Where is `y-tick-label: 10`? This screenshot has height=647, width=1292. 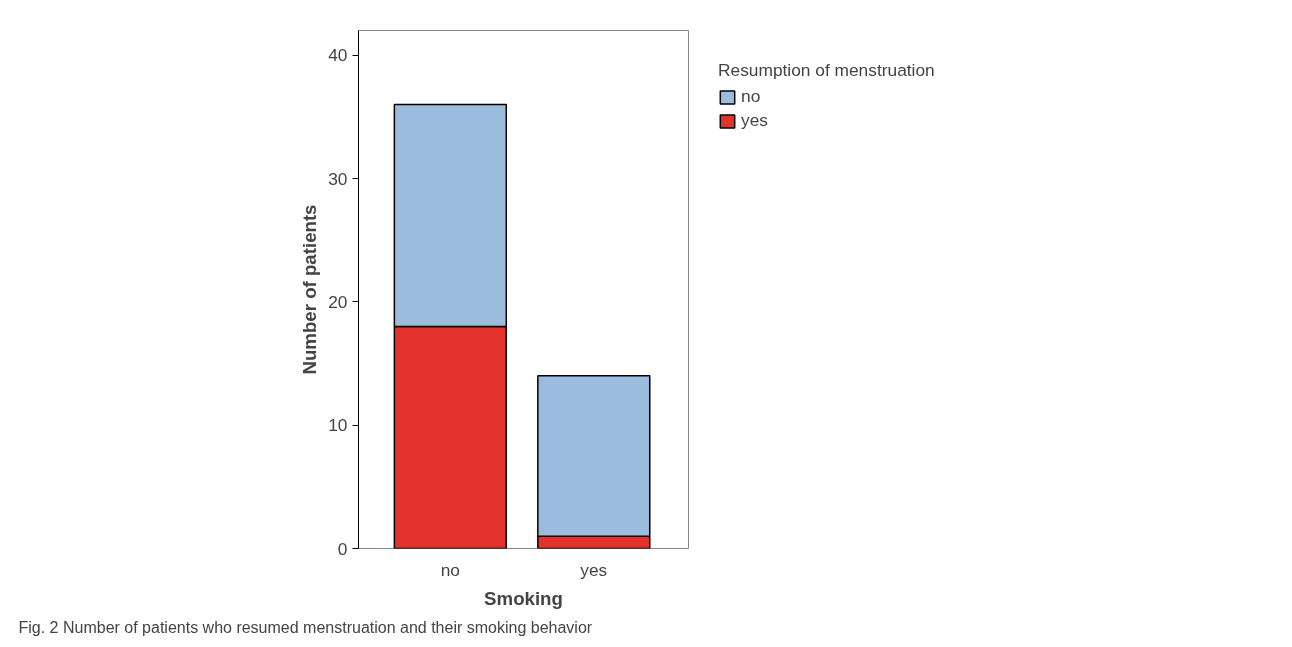
y-tick-label: 10 is located at coordinates (338, 425).